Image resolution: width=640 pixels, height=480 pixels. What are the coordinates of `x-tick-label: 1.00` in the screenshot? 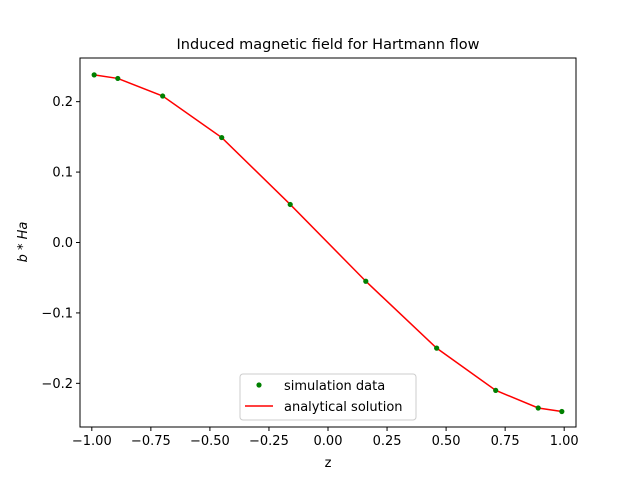 It's located at (564, 441).